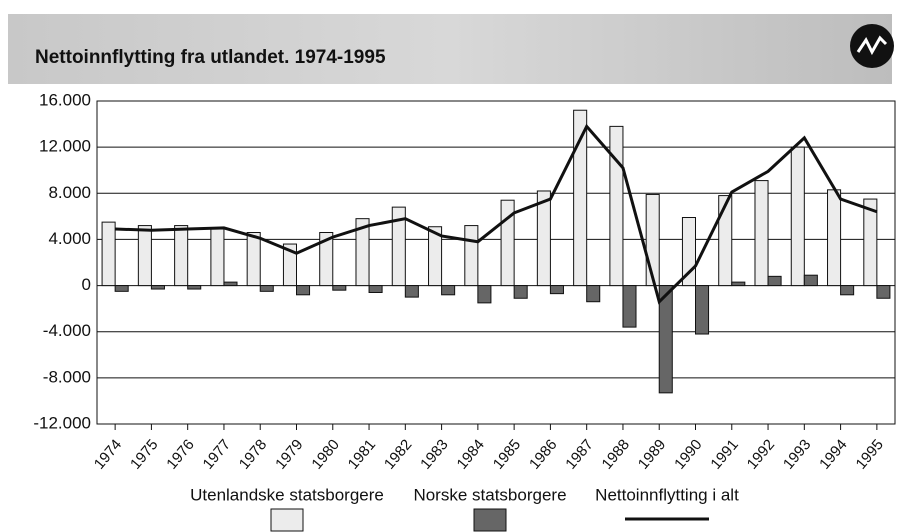 The image size is (900, 532). I want to click on x-tick-label: 1974, so click(108, 454).